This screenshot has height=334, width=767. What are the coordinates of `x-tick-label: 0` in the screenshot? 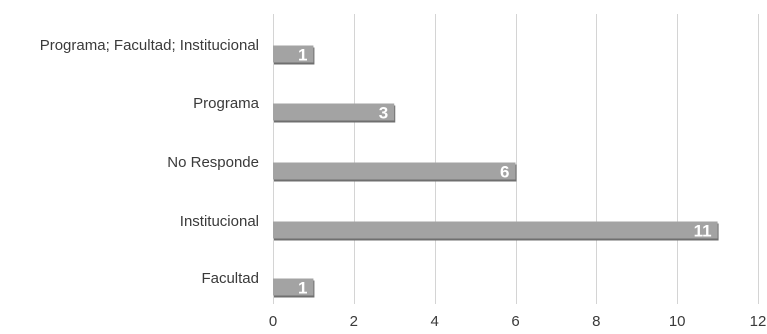 It's located at (273, 321).